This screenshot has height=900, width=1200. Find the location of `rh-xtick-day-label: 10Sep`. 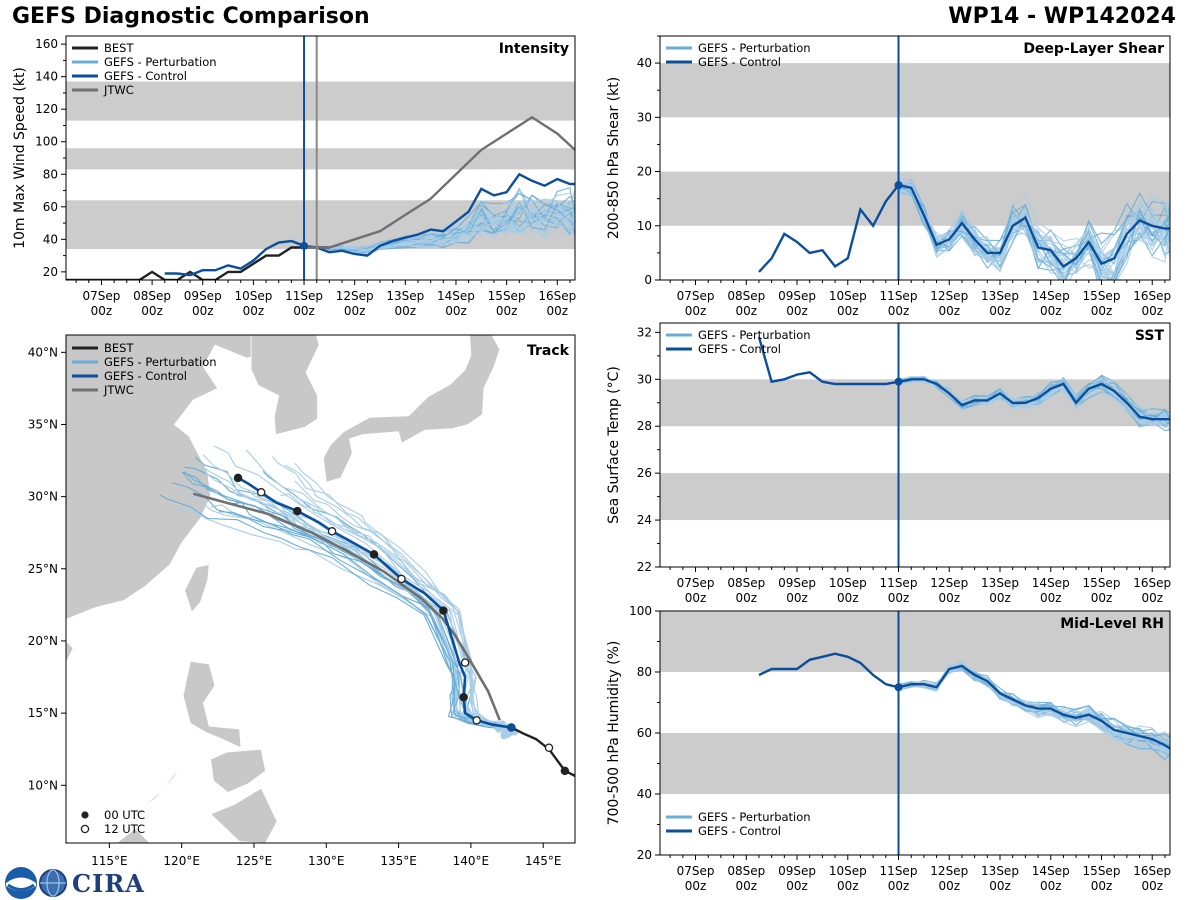

rh-xtick-day-label: 10Sep is located at coordinates (848, 871).